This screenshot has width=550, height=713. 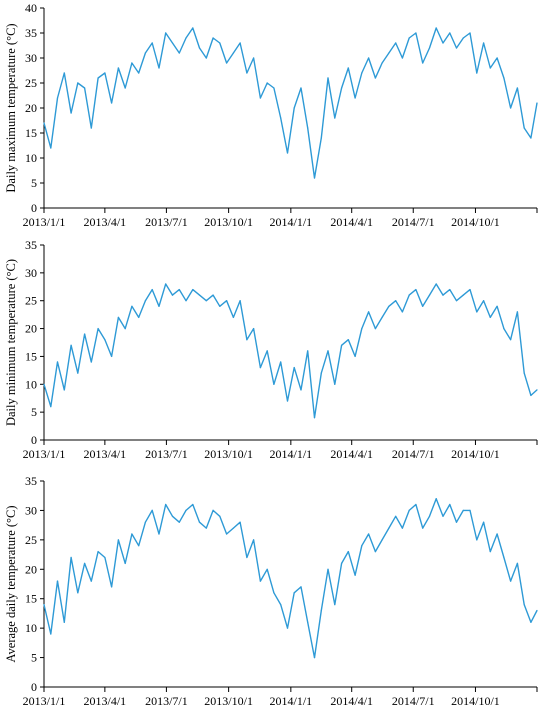 What do you see at coordinates (34, 440) in the screenshot?
I see `y-tick-label: 0` at bounding box center [34, 440].